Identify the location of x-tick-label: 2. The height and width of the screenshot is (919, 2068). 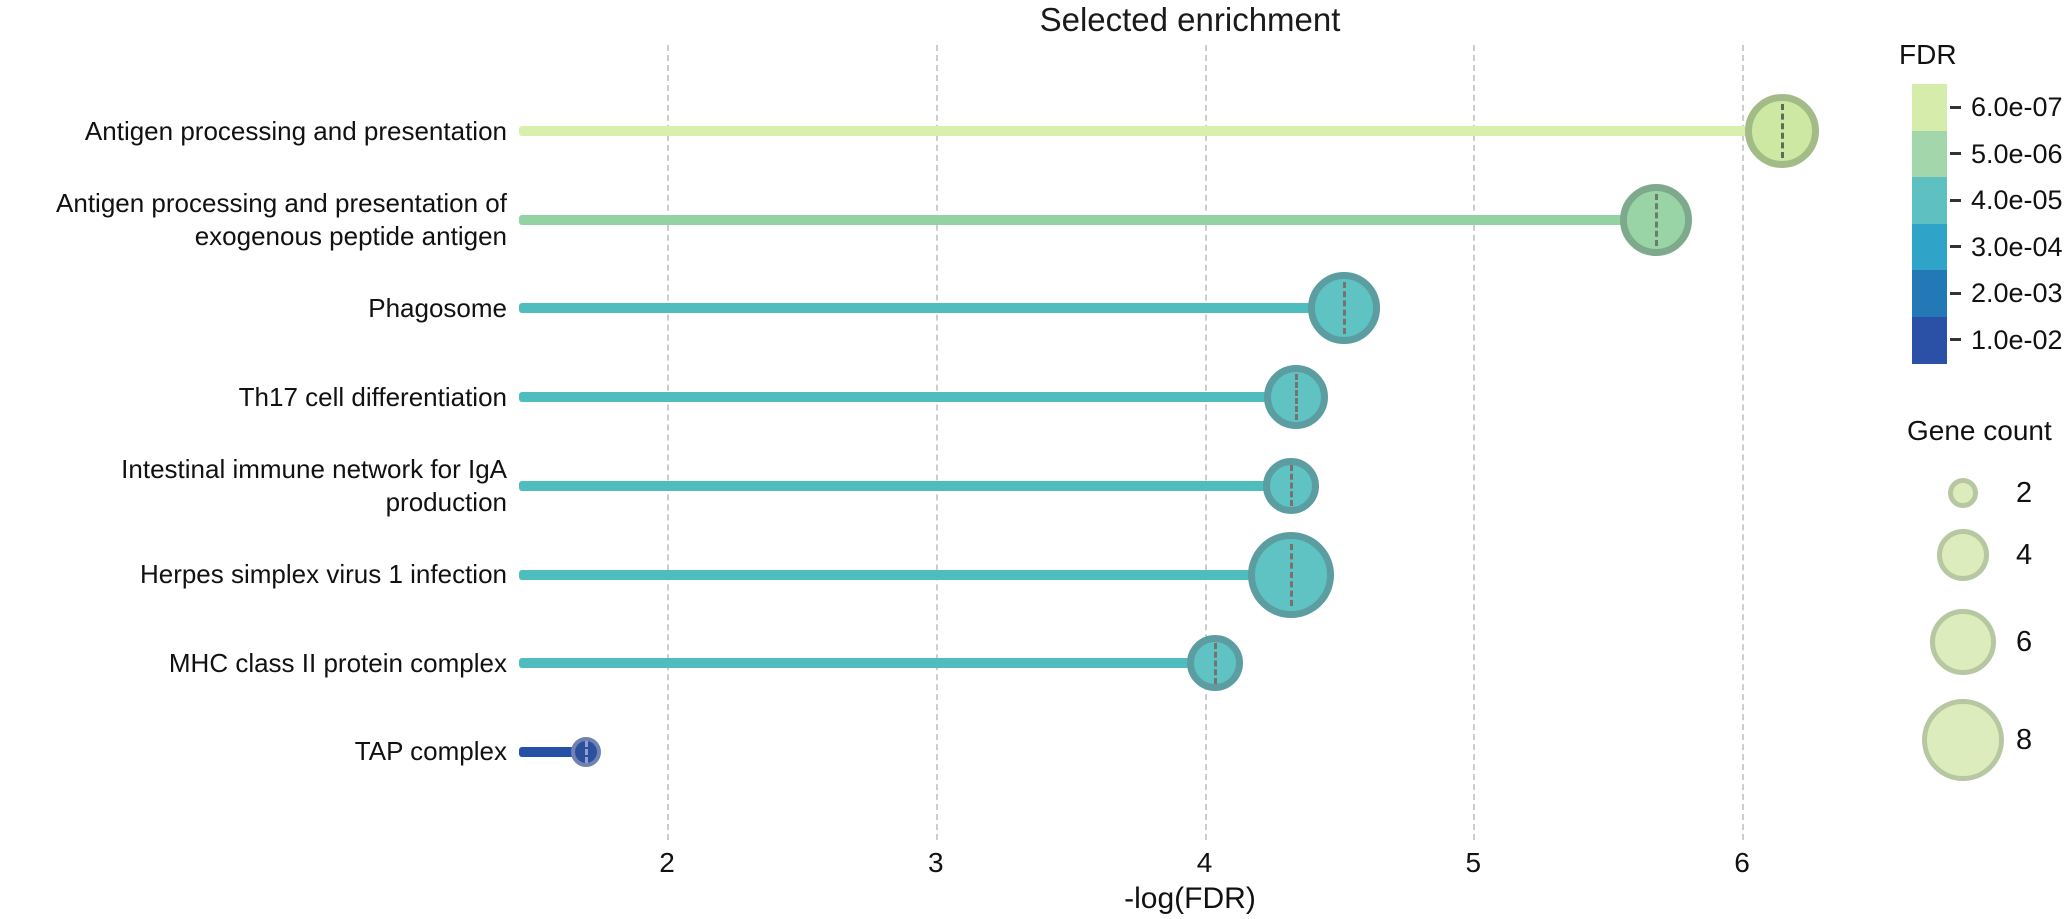
(667, 862).